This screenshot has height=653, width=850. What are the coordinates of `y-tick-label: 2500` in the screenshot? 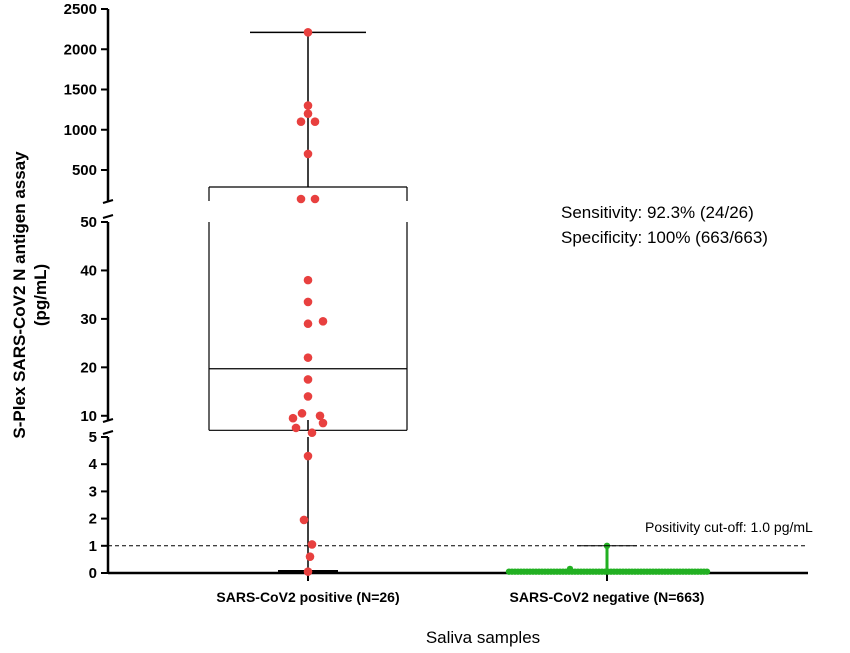 It's located at (80, 9).